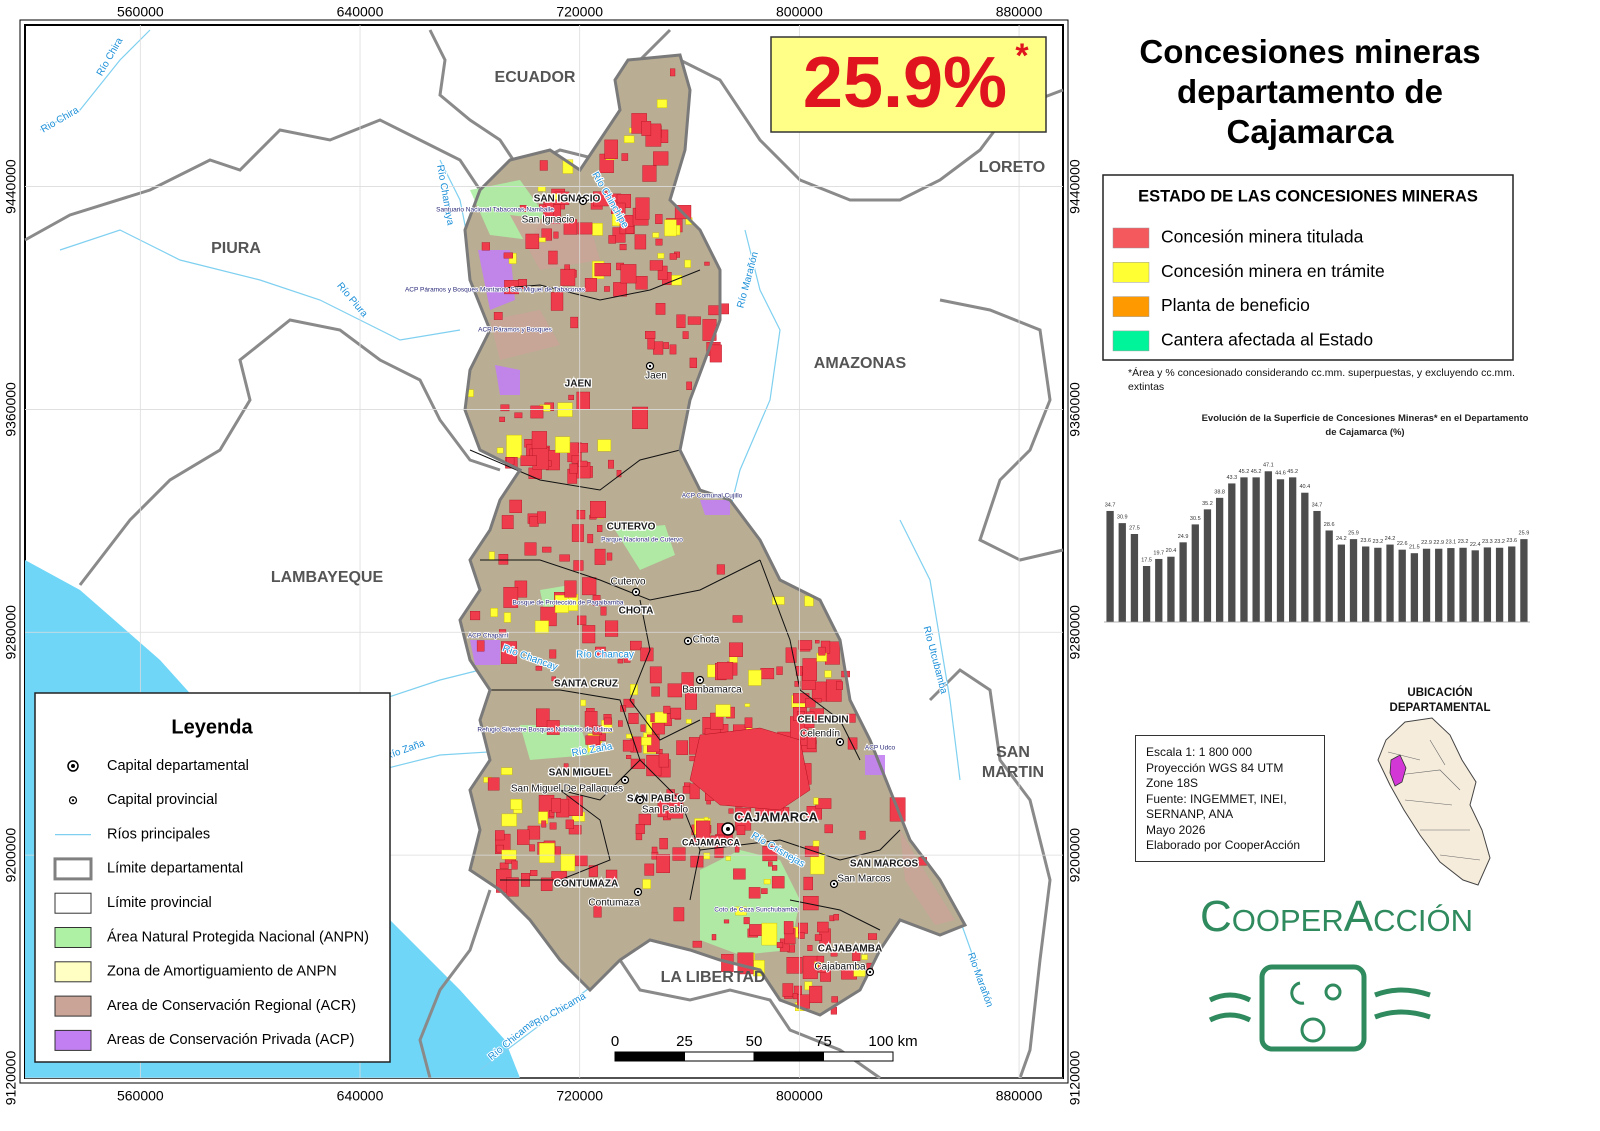  Describe the element at coordinates (1131, 306) in the screenshot. I see `status-swatch` at that location.